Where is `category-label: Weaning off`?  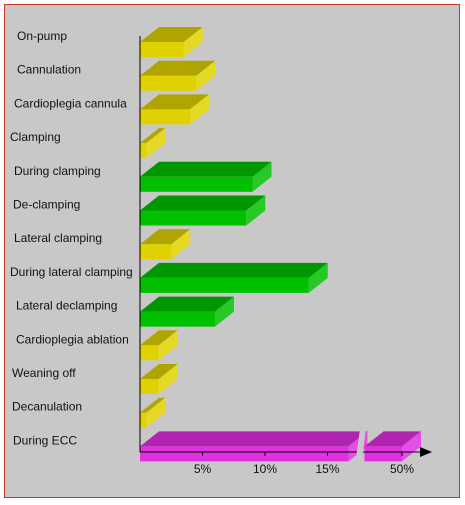 category-label: Weaning off is located at coordinates (44, 373).